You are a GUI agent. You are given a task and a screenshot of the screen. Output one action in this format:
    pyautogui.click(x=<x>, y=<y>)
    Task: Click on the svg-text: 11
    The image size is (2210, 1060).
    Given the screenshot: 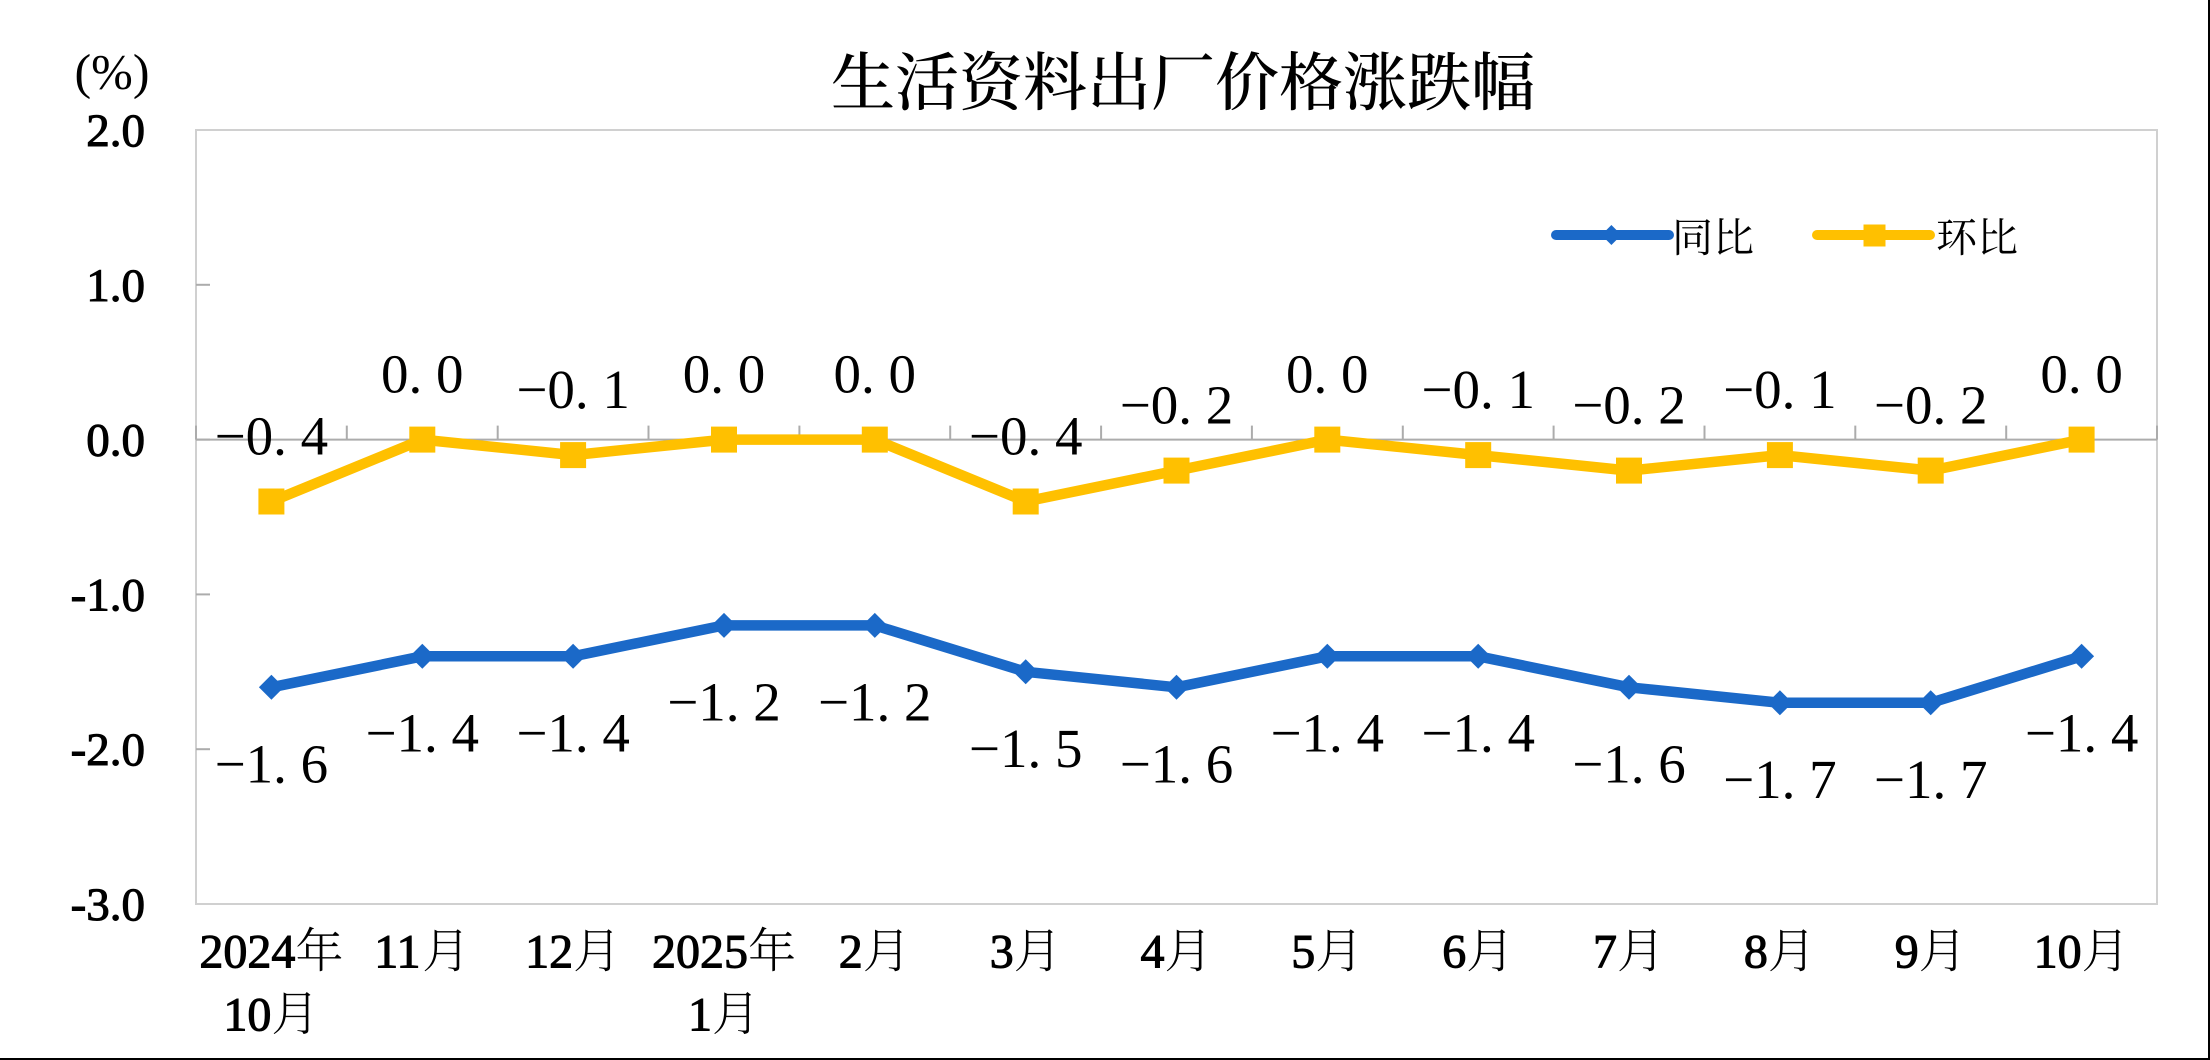 What is the action you would take?
    pyautogui.click(x=397, y=952)
    